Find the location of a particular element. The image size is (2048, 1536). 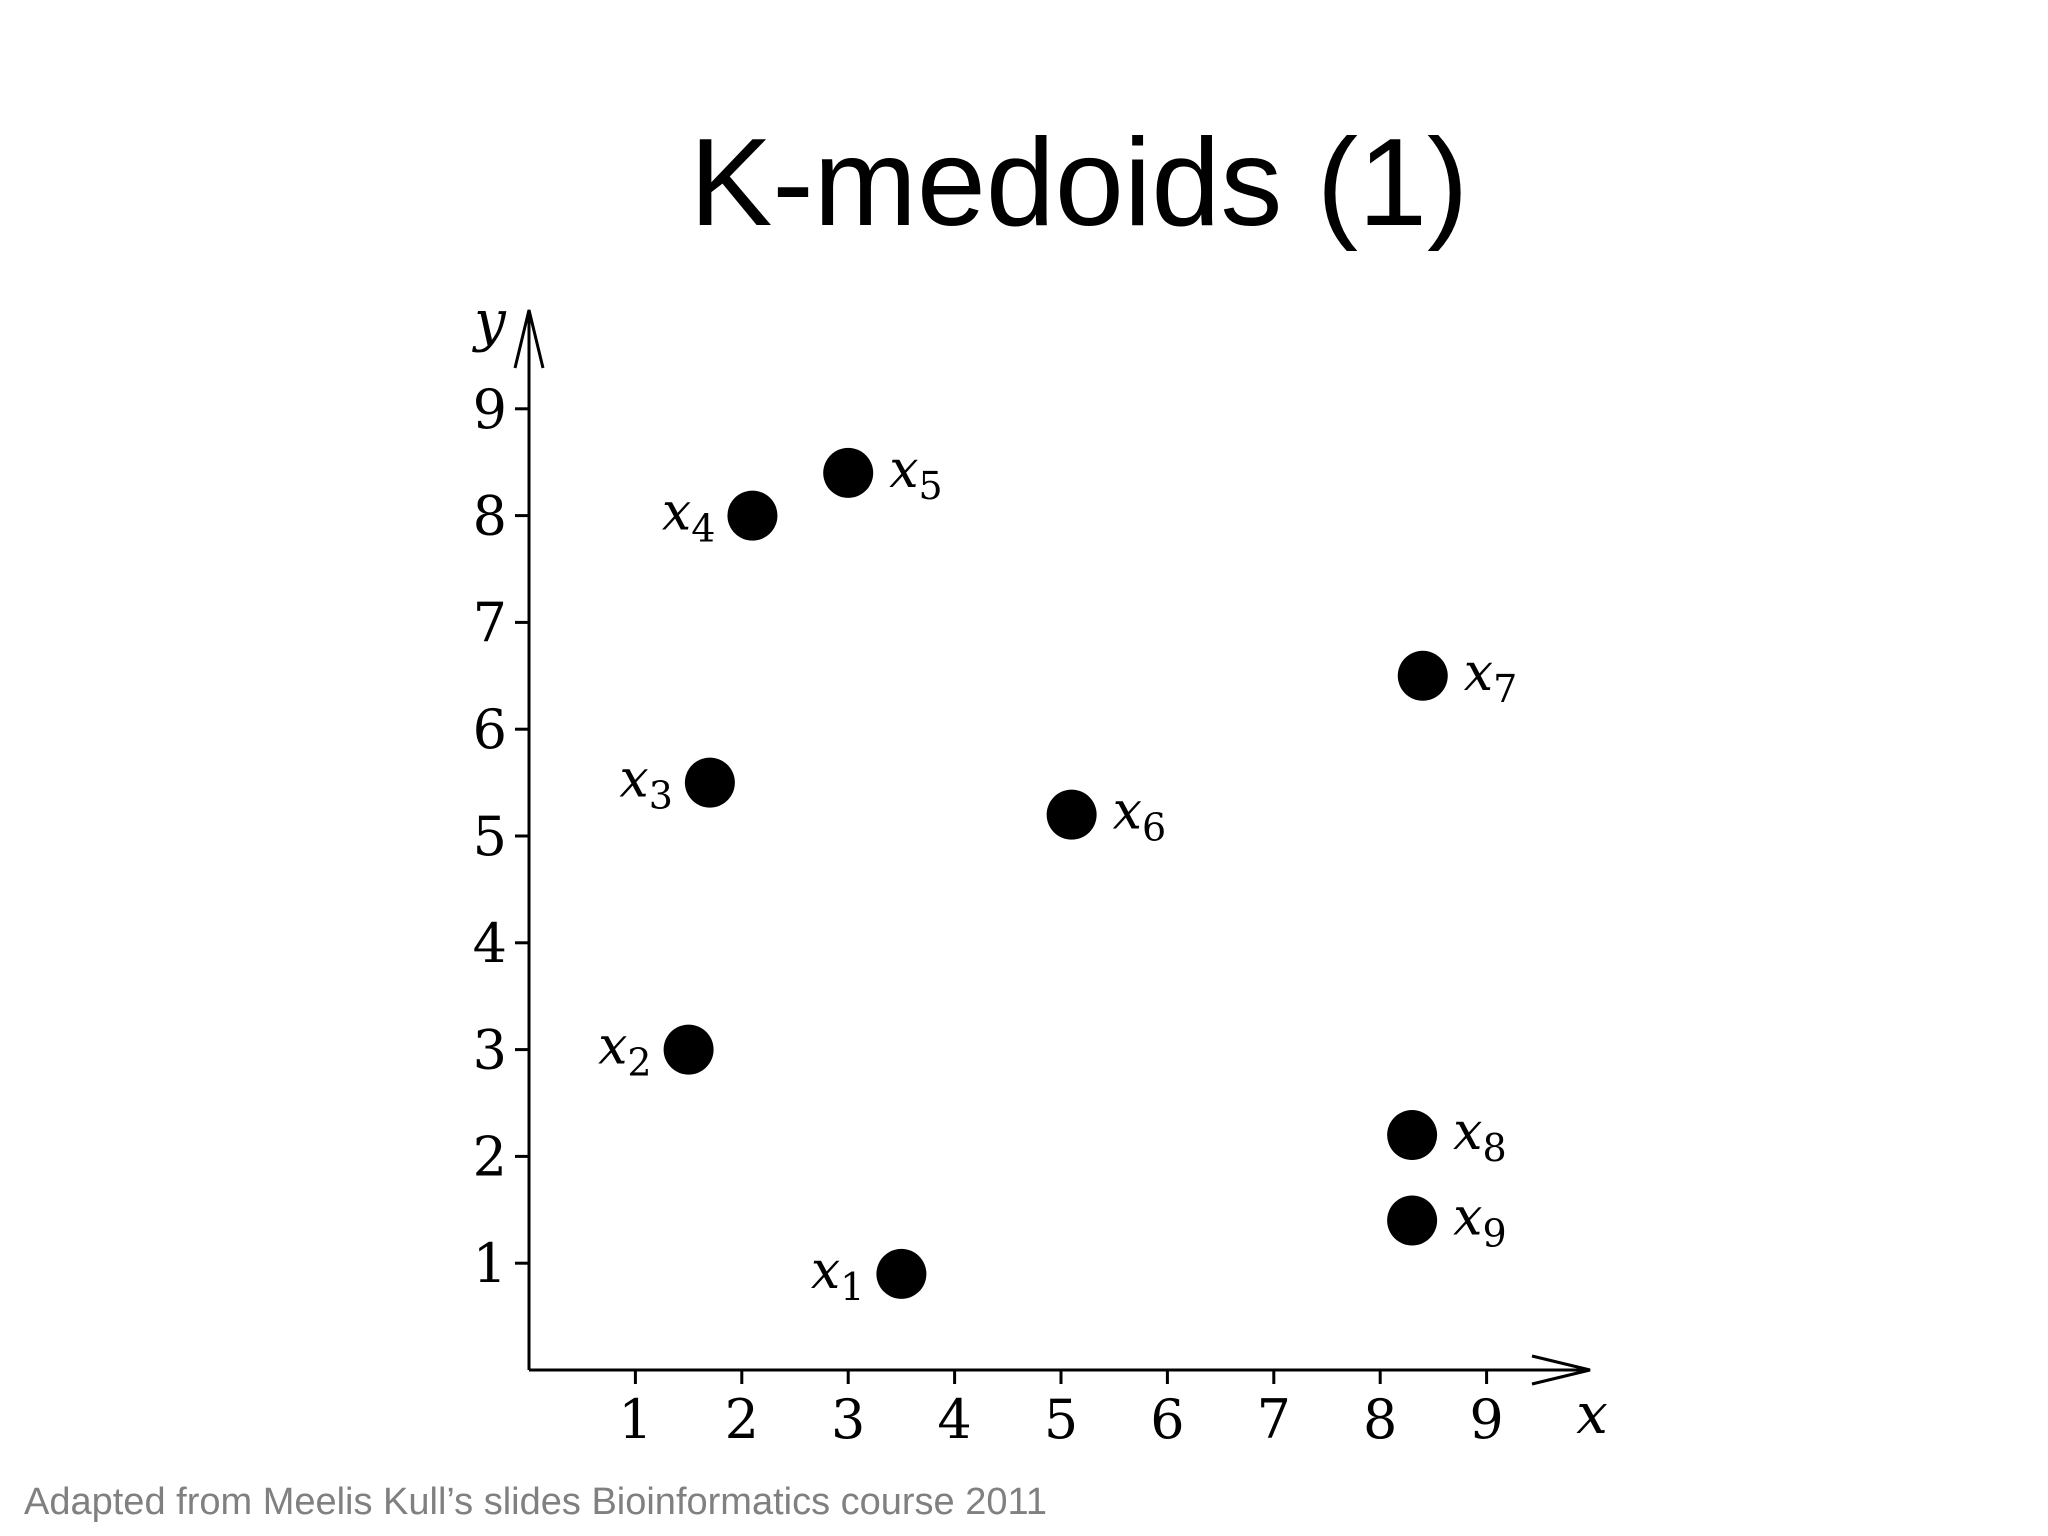

data-point-label: x2 is located at coordinates (625, 1051).